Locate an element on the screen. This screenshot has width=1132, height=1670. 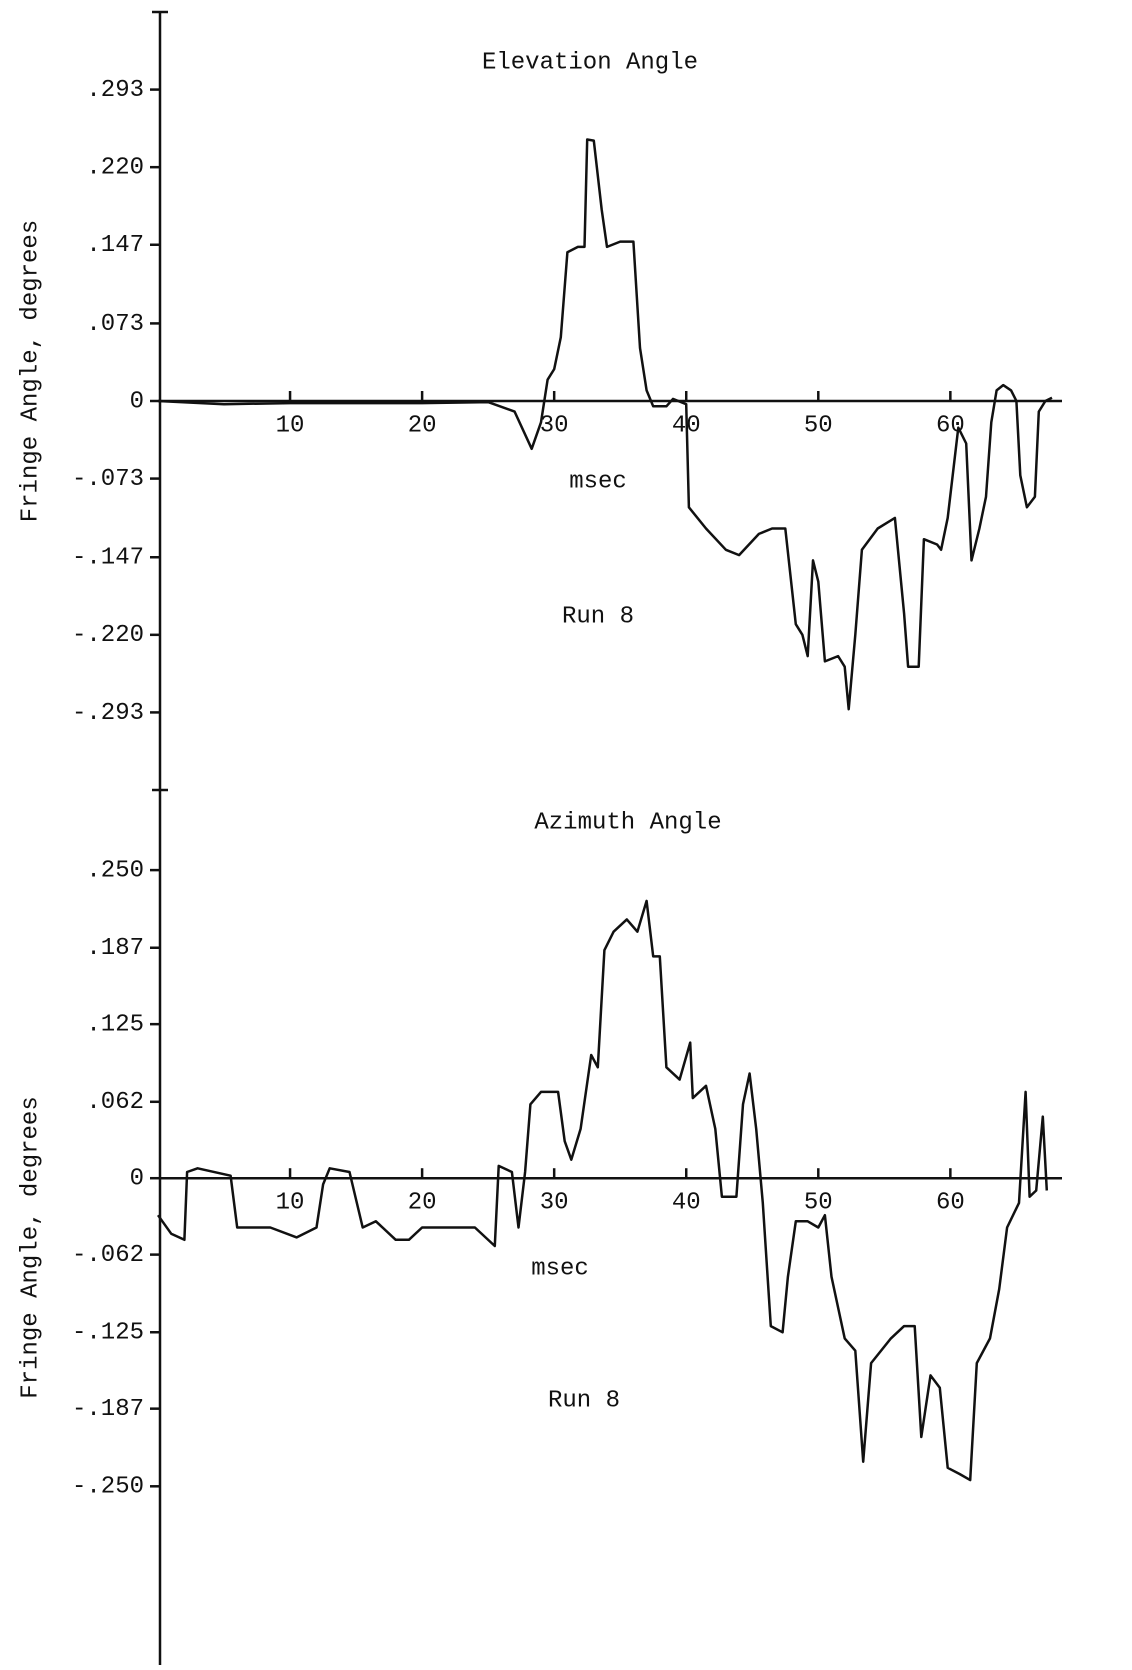
y-tick-label: -.062 is located at coordinates (108, 1255).